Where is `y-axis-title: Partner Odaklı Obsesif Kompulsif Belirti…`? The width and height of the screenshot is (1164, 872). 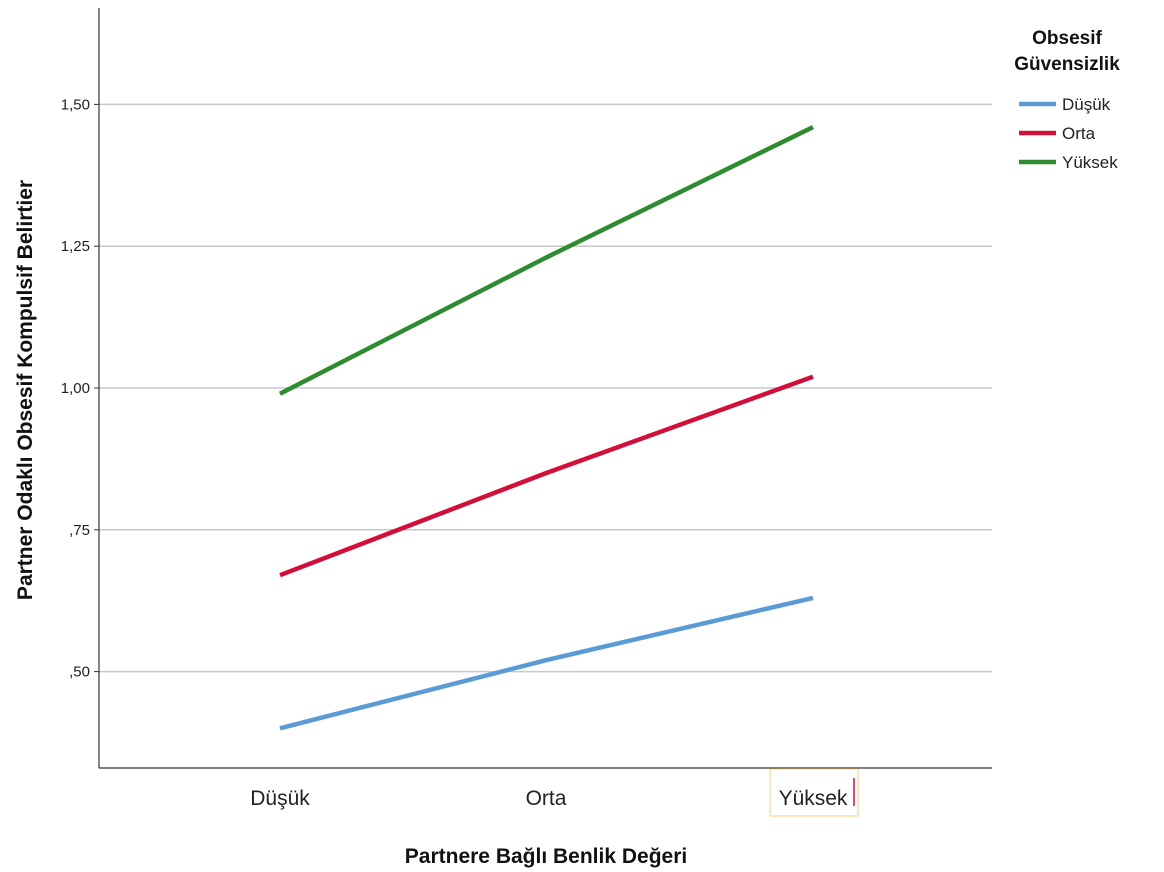
y-axis-title: Partner Odaklı Obsesif Kompulsif Belirti… is located at coordinates (25, 390).